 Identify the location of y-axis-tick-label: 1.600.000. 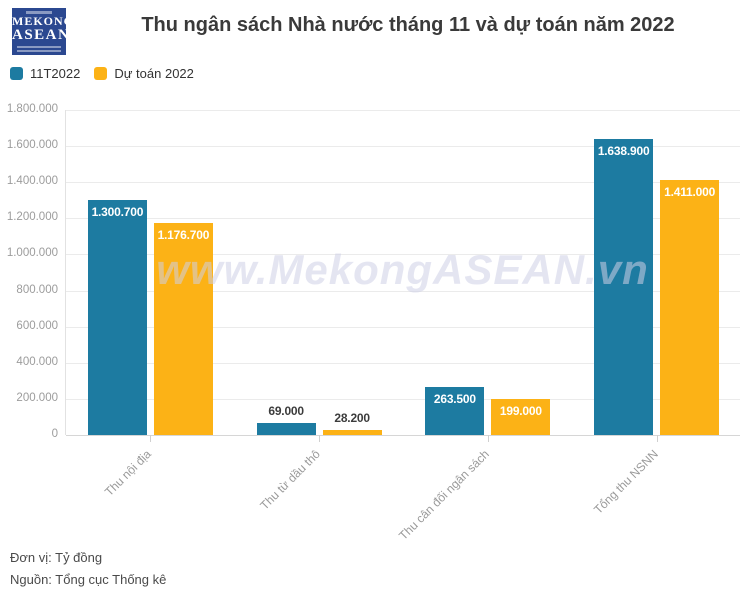
(32, 145).